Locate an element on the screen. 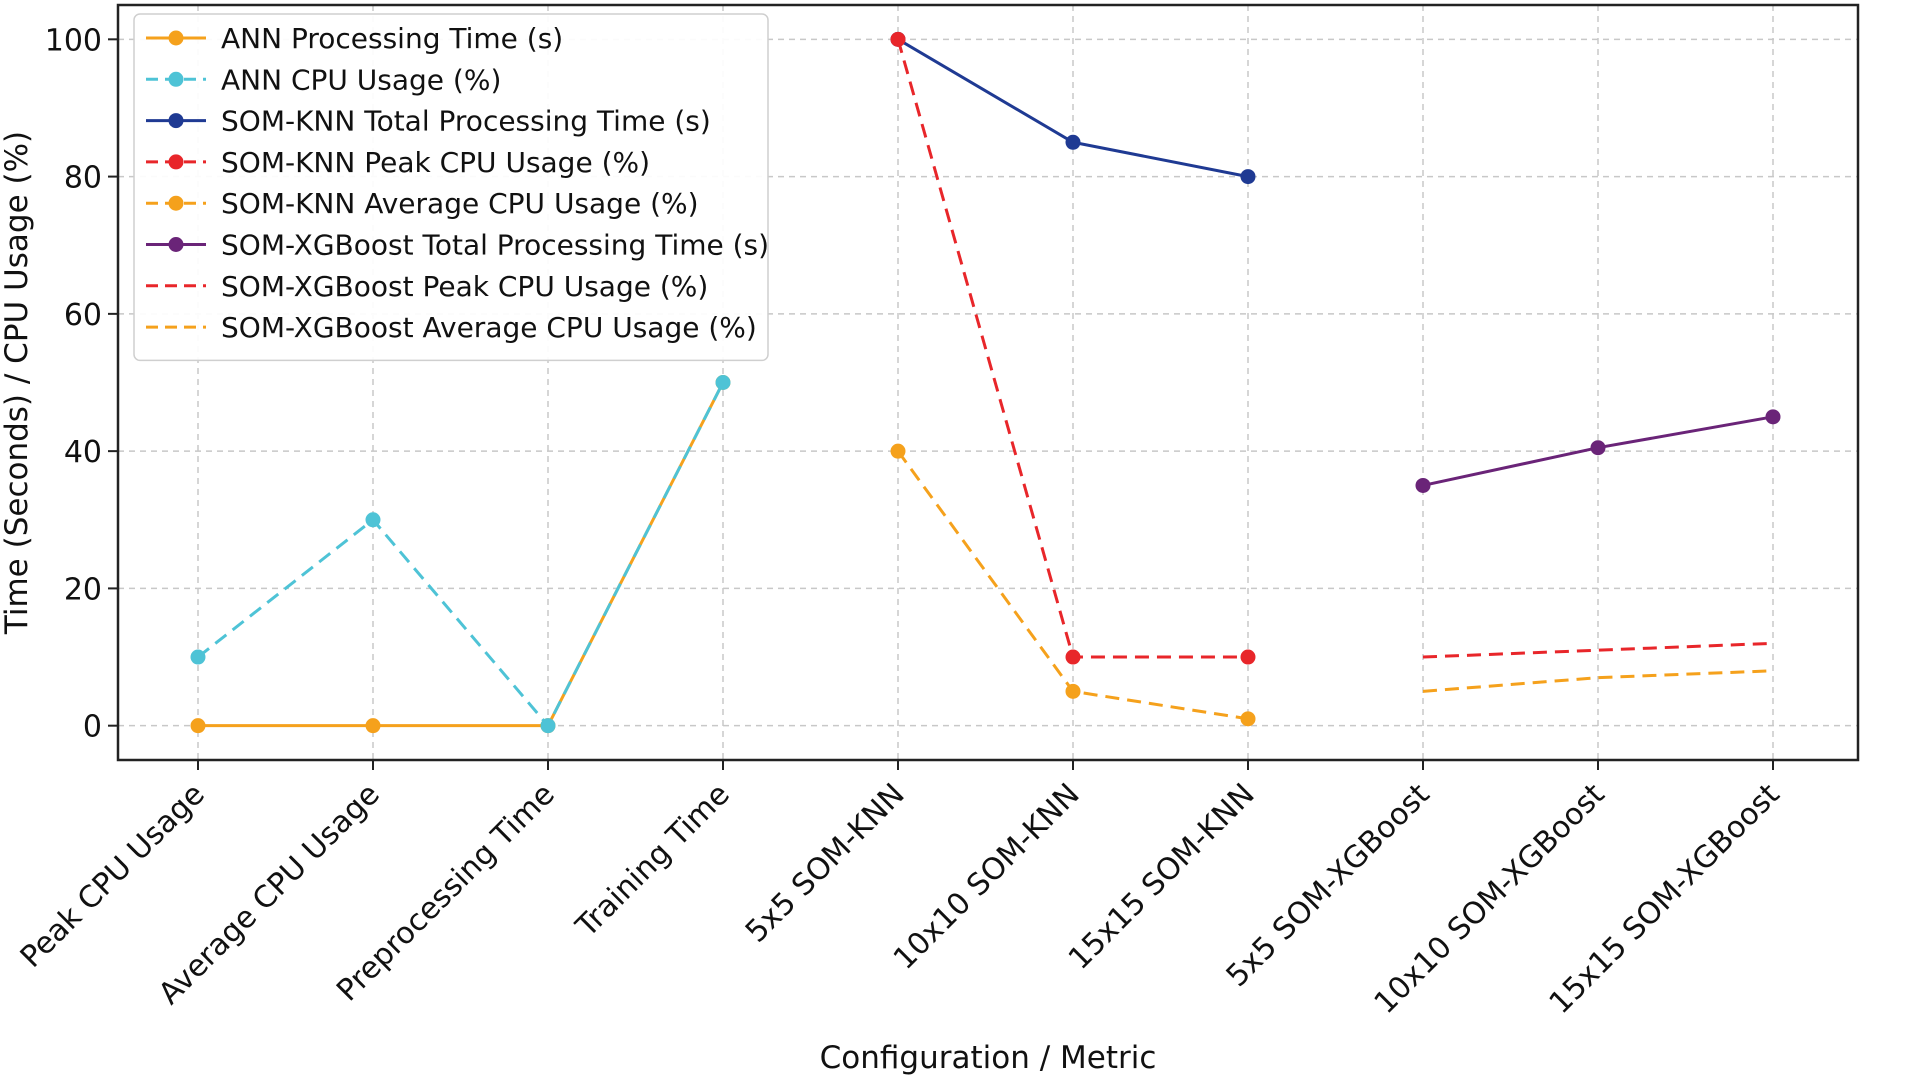 The image size is (1905, 1081). y-tick-label: 0 is located at coordinates (92, 727).